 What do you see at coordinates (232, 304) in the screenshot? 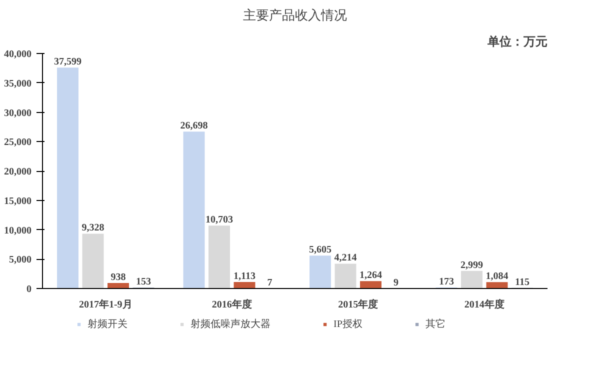
I see `x-tick-label: 2016年度` at bounding box center [232, 304].